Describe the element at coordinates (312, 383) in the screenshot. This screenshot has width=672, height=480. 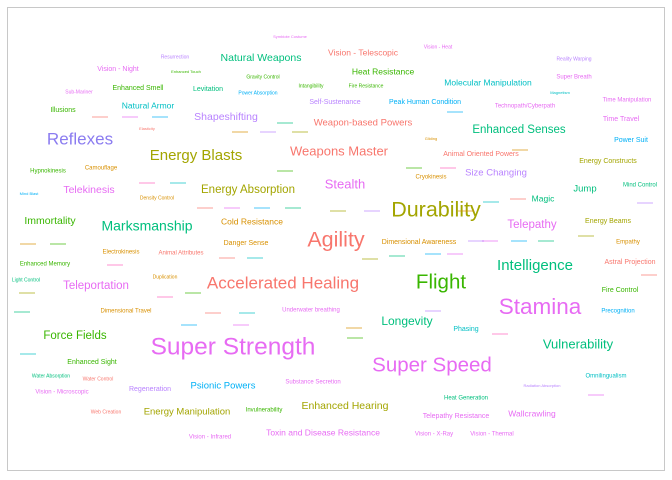
I see `word-substance-secretion: Substance Secretion` at that location.